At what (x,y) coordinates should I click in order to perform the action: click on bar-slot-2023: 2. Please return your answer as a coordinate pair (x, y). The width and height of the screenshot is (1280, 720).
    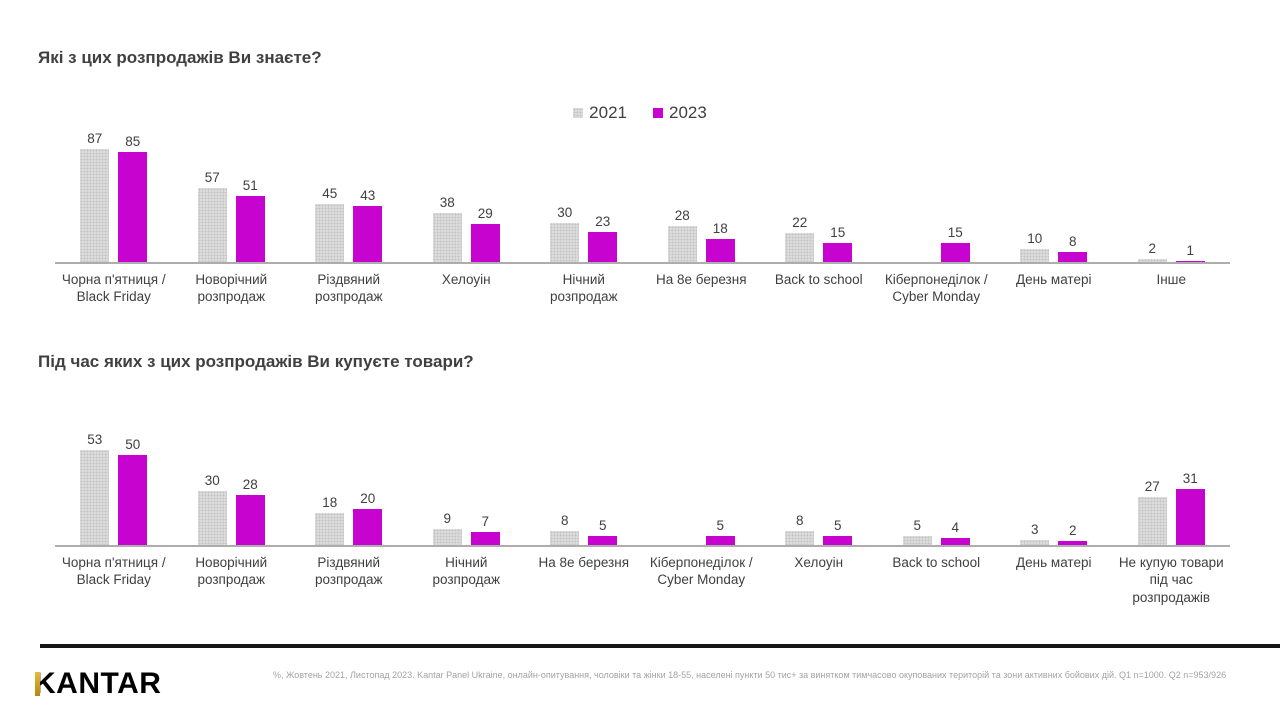
    Looking at the image, I should click on (1073, 485).